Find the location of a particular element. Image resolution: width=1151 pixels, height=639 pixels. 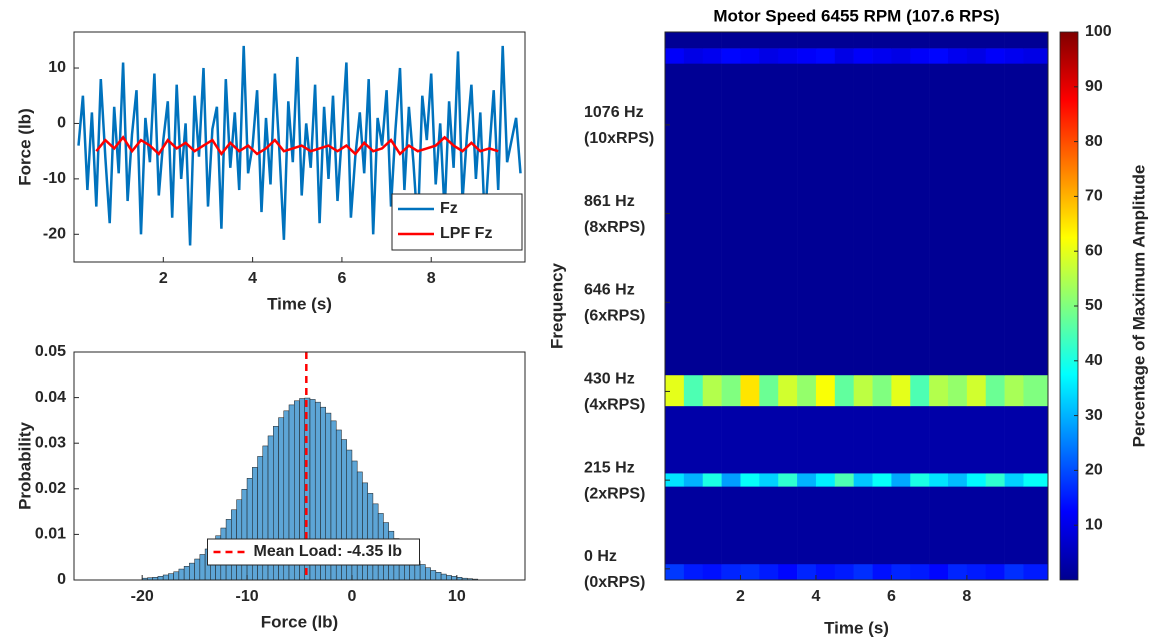

colorbar-tick-label: 100 is located at coordinates (1098, 31).